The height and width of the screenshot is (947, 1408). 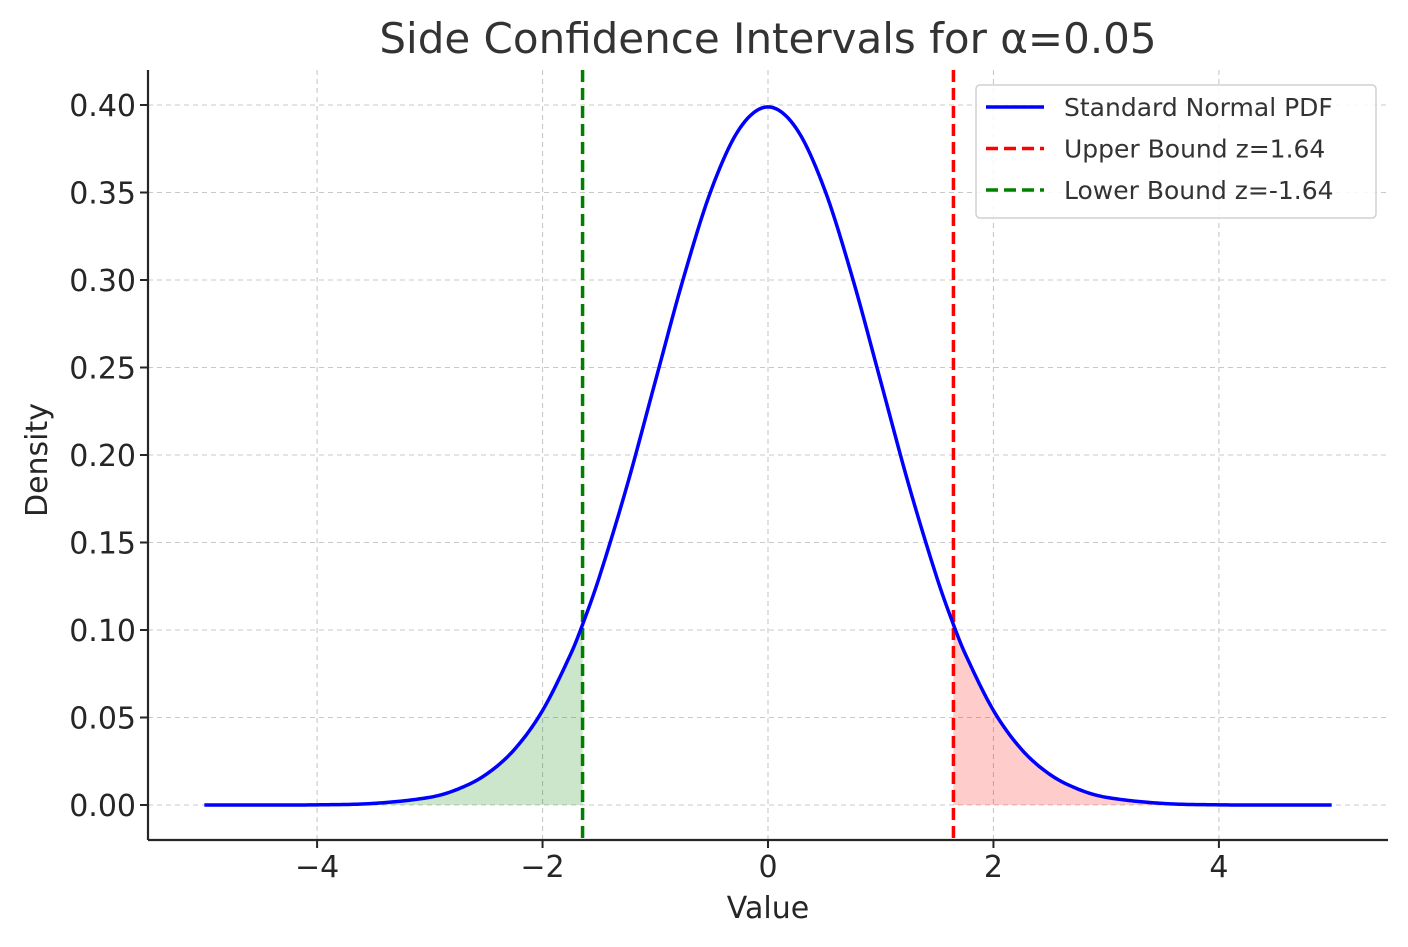 I want to click on y-tick-label: 0.35, so click(x=102, y=194).